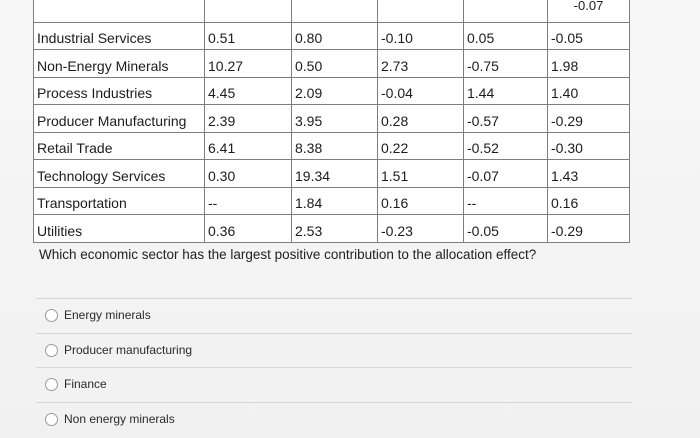 The height and width of the screenshot is (438, 700). Describe the element at coordinates (420, 228) in the screenshot. I see `table-cell: -0.23` at that location.